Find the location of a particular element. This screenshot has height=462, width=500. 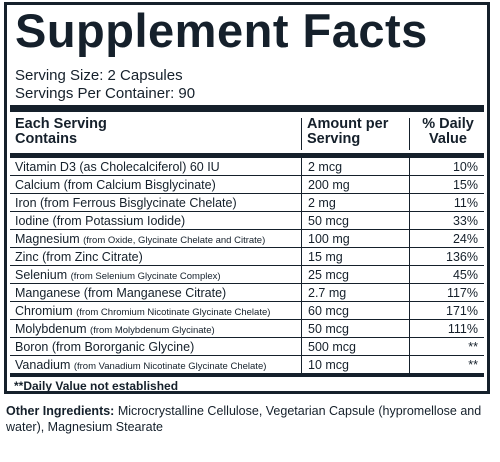

nutrient-label: Calcium (from Calcium Bisglycinate) is located at coordinates (115, 185).